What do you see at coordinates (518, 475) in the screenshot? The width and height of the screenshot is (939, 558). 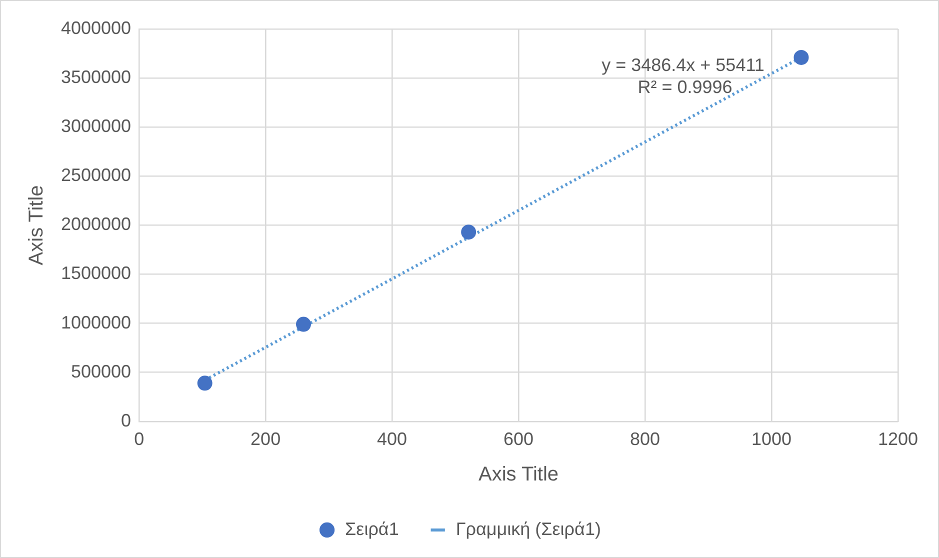 I see `x-axis-title: Axis Title` at bounding box center [518, 475].